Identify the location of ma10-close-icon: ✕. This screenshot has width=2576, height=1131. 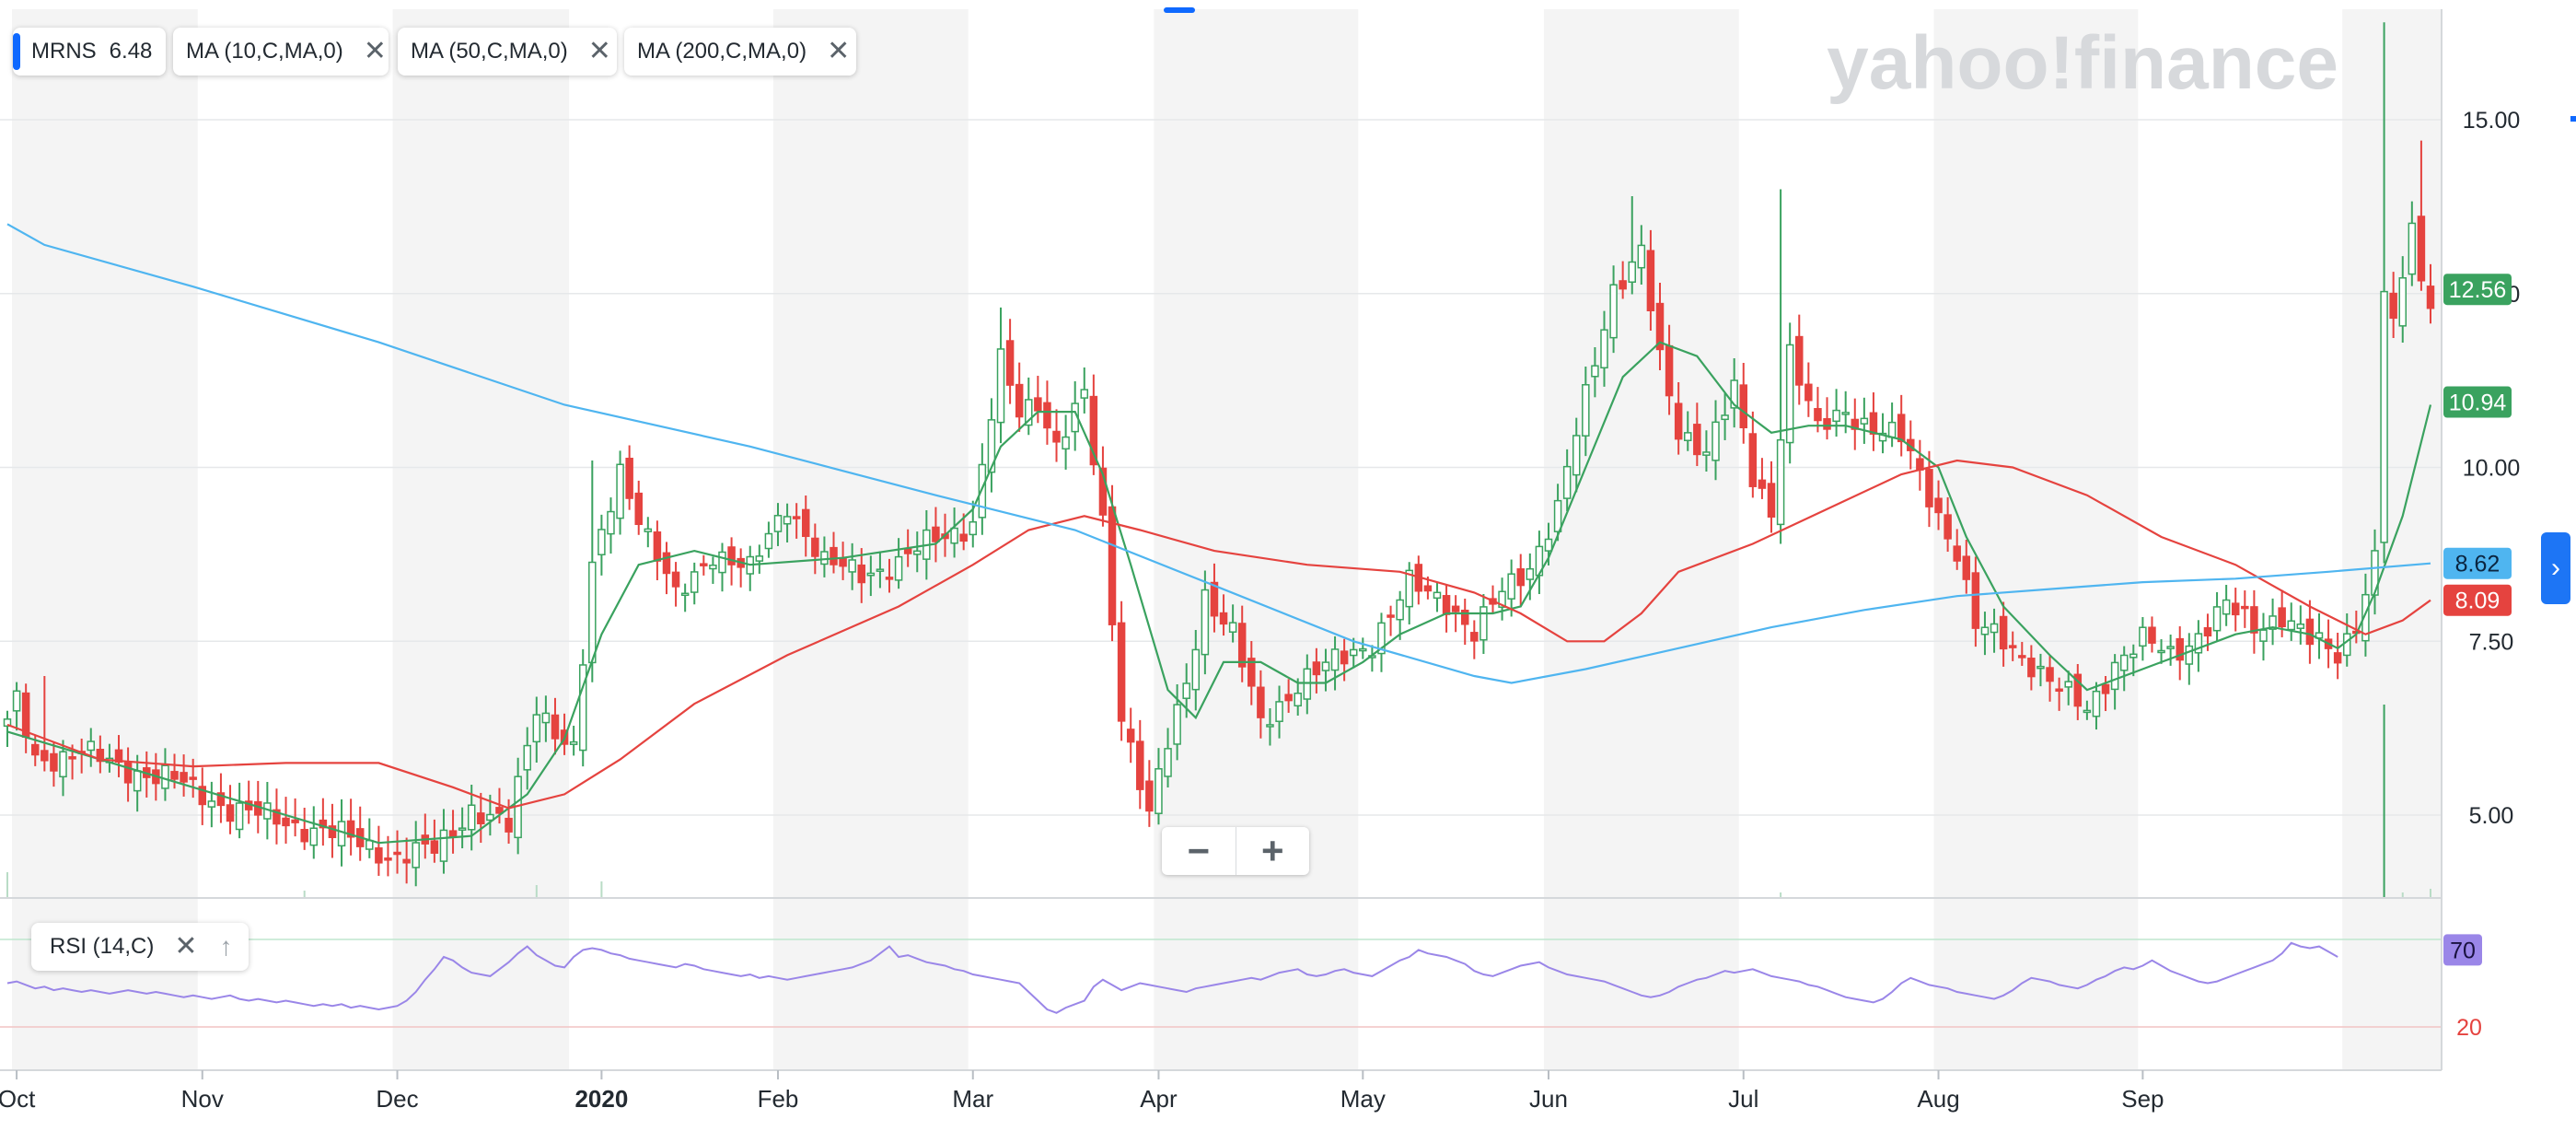
(375, 51).